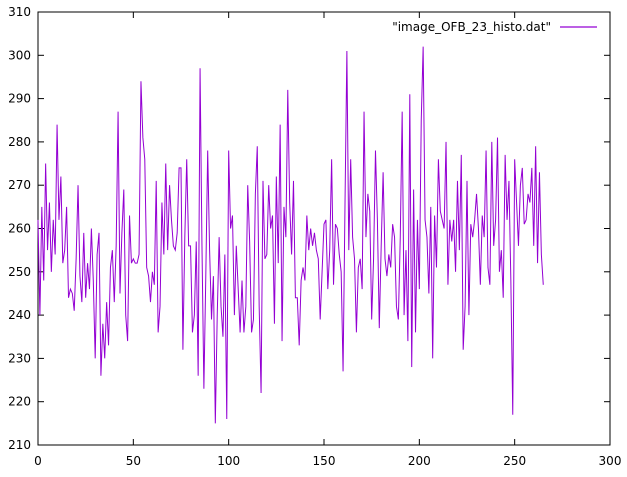  What do you see at coordinates (19, 142) in the screenshot?
I see `y-tick-label: 280` at bounding box center [19, 142].